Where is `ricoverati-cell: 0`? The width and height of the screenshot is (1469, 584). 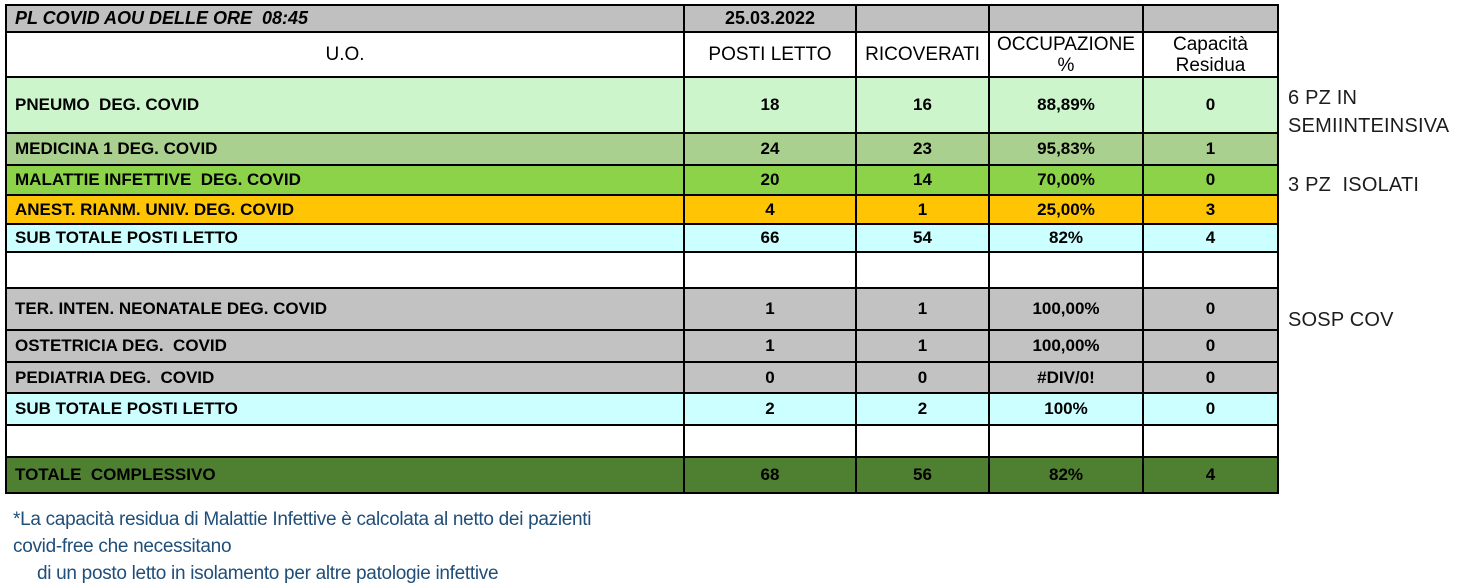 ricoverati-cell: 0 is located at coordinates (922, 377).